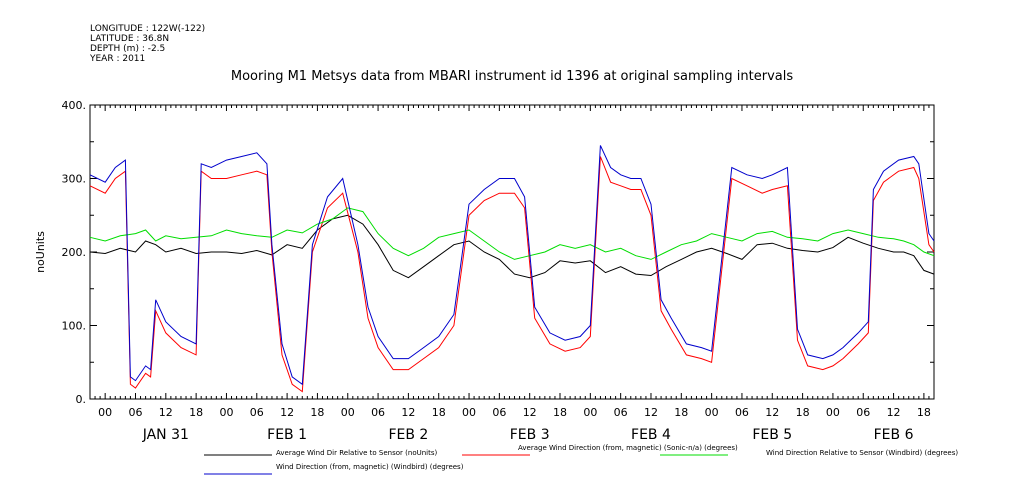  What do you see at coordinates (894, 435) in the screenshot?
I see `day-label: FEB 6` at bounding box center [894, 435].